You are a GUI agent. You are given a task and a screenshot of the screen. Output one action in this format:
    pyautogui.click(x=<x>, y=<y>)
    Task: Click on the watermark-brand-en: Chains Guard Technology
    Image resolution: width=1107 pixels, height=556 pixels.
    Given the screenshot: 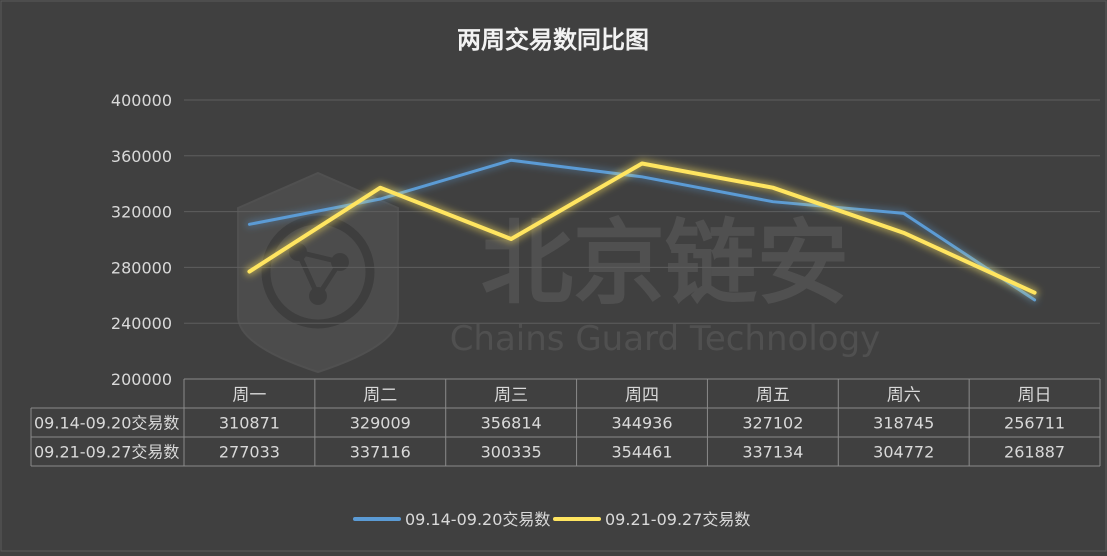 What is the action you would take?
    pyautogui.click(x=665, y=339)
    